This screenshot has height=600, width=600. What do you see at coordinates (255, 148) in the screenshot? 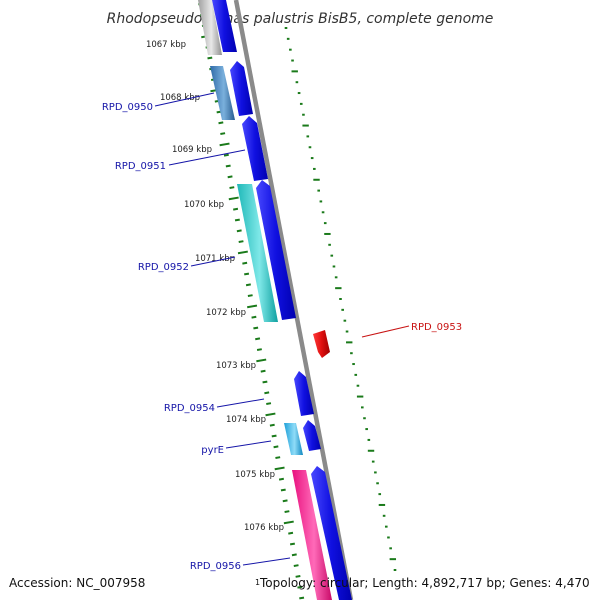
I see `gene-rpd-0951-feature` at bounding box center [255, 148].